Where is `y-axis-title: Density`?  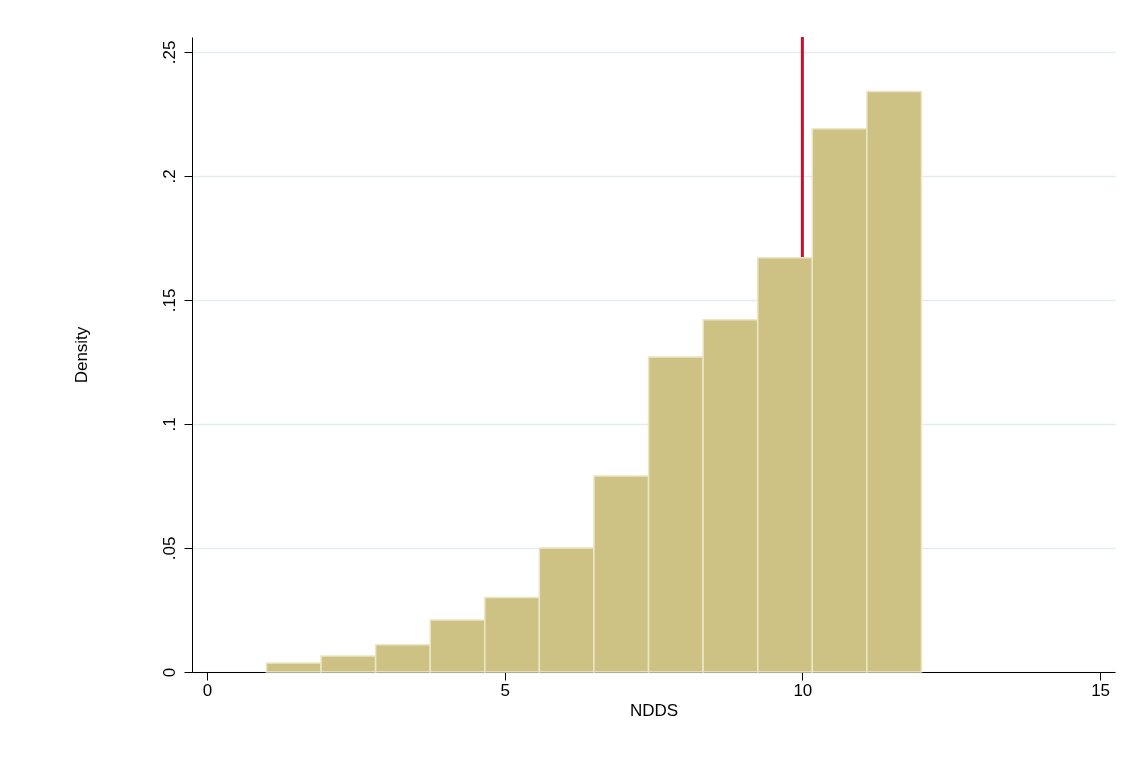
y-axis-title: Density is located at coordinates (81, 355).